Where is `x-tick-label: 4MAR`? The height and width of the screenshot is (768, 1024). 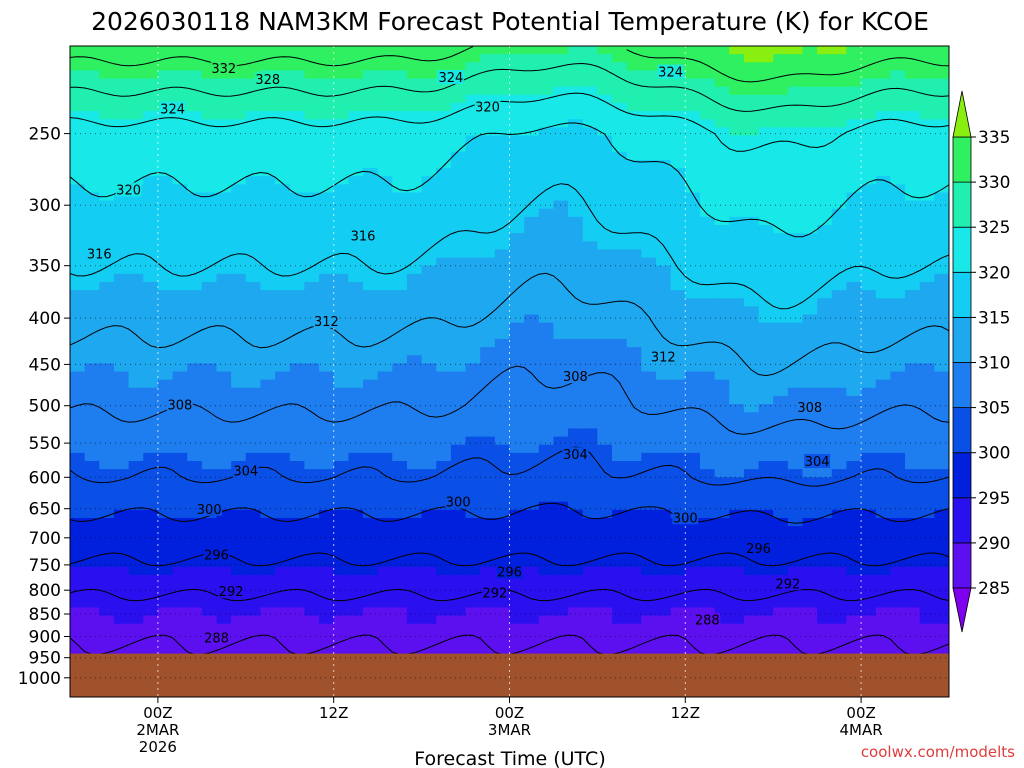 x-tick-label: 4MAR is located at coordinates (861, 730).